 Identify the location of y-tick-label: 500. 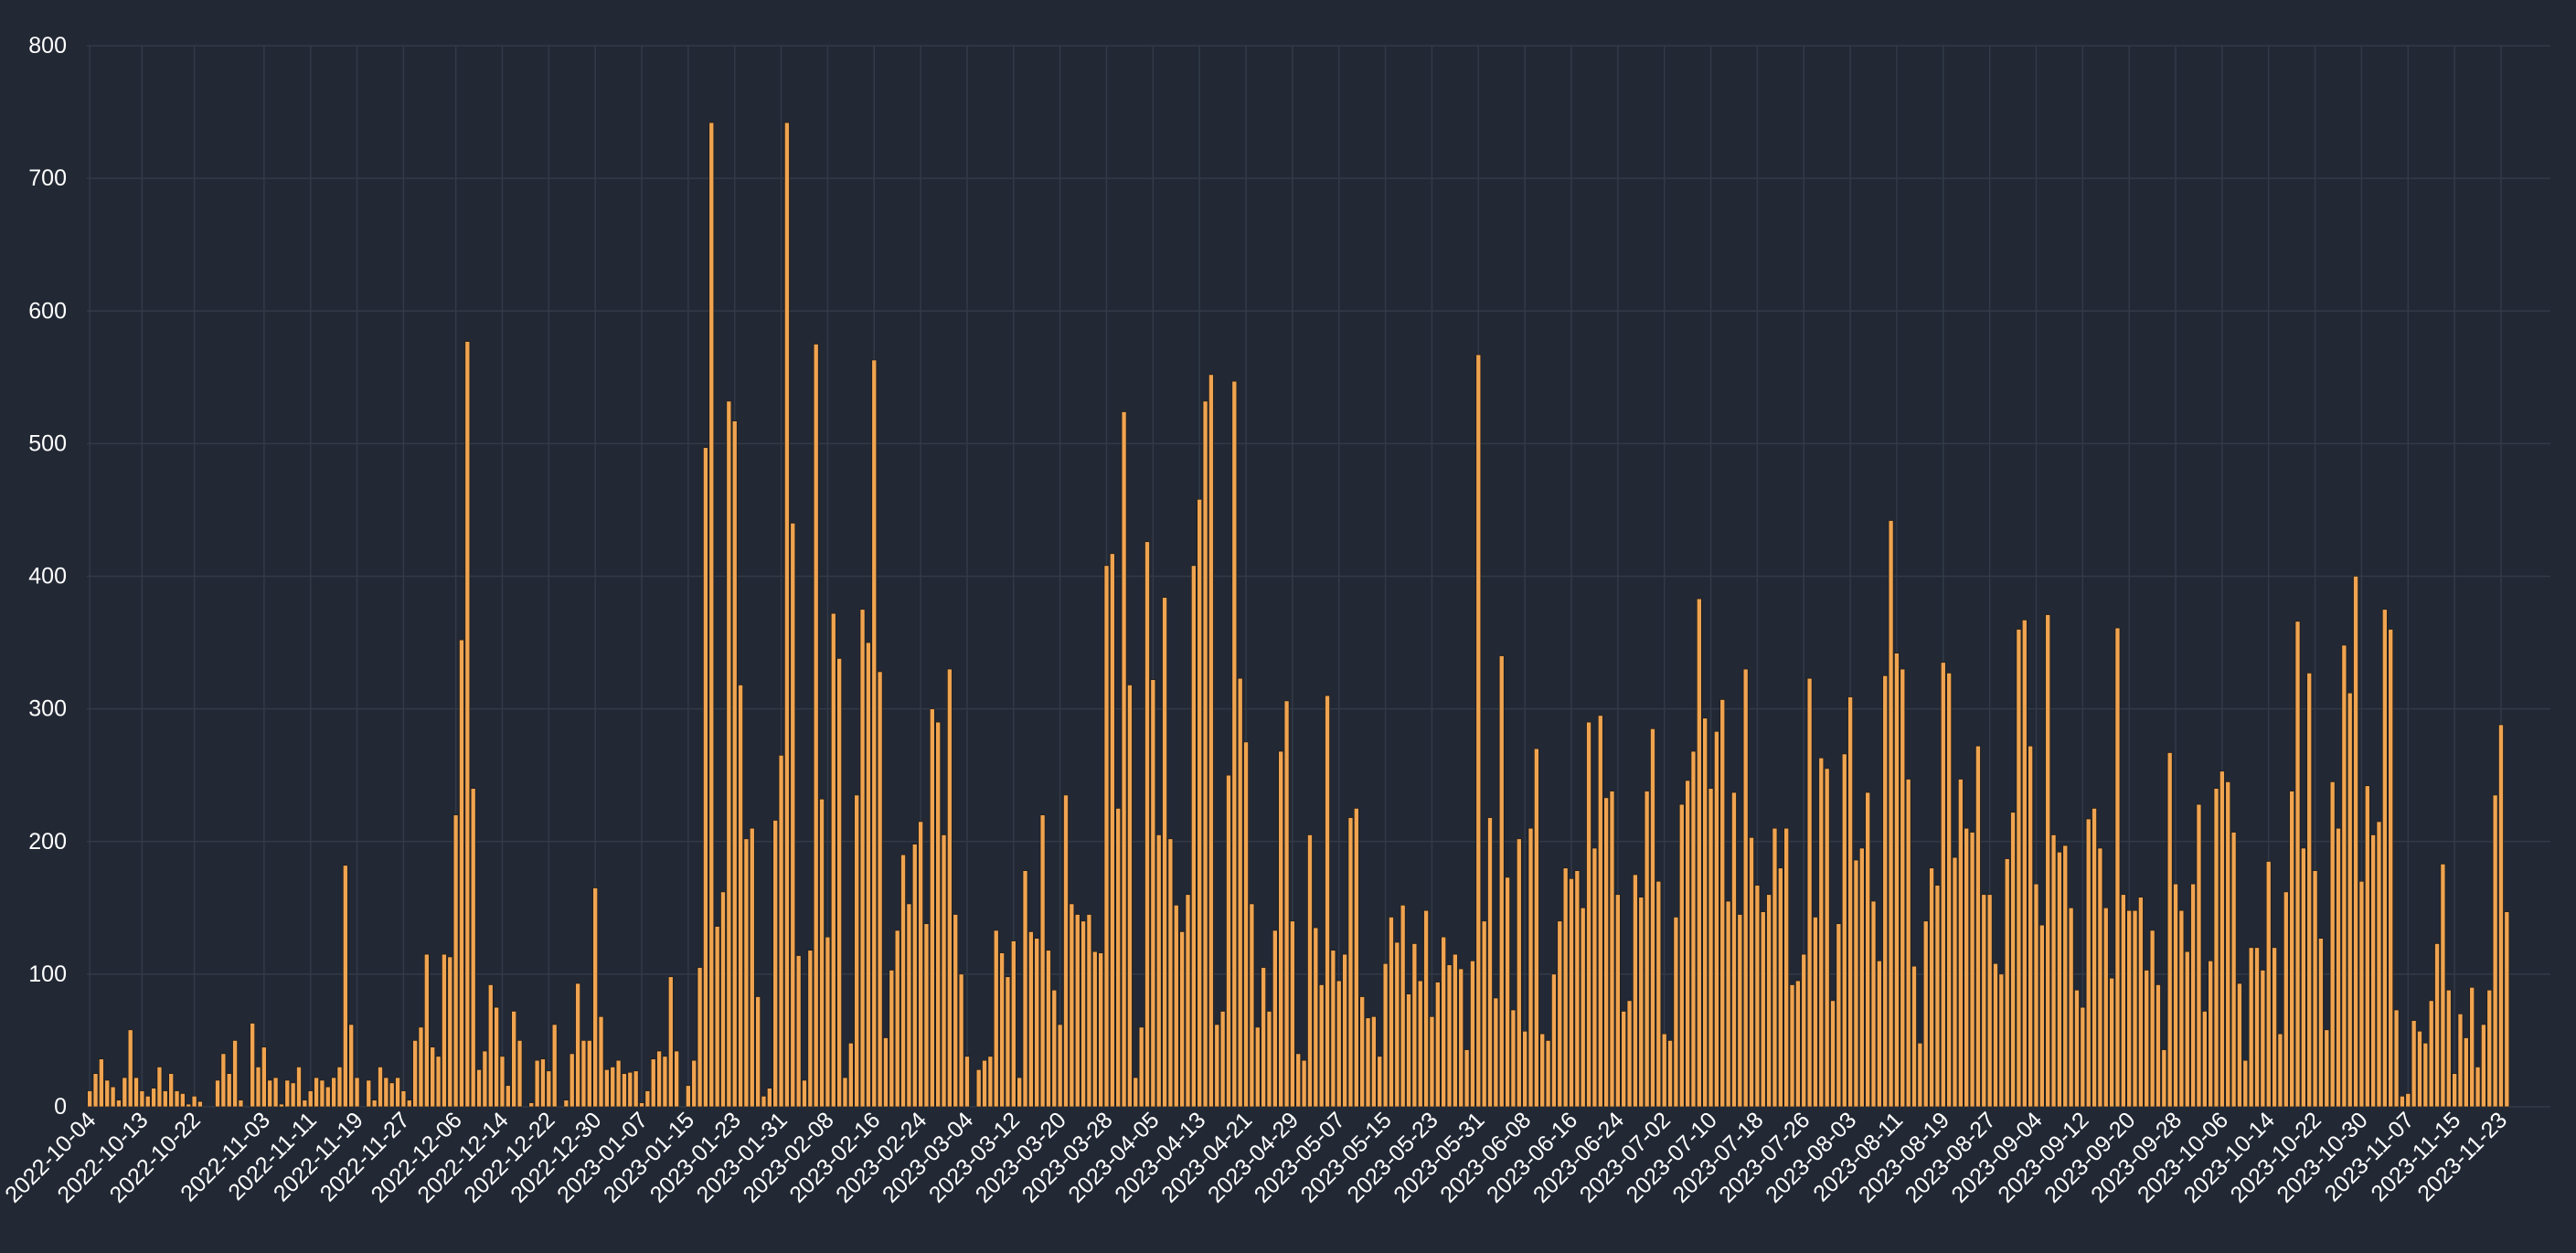
(47, 443).